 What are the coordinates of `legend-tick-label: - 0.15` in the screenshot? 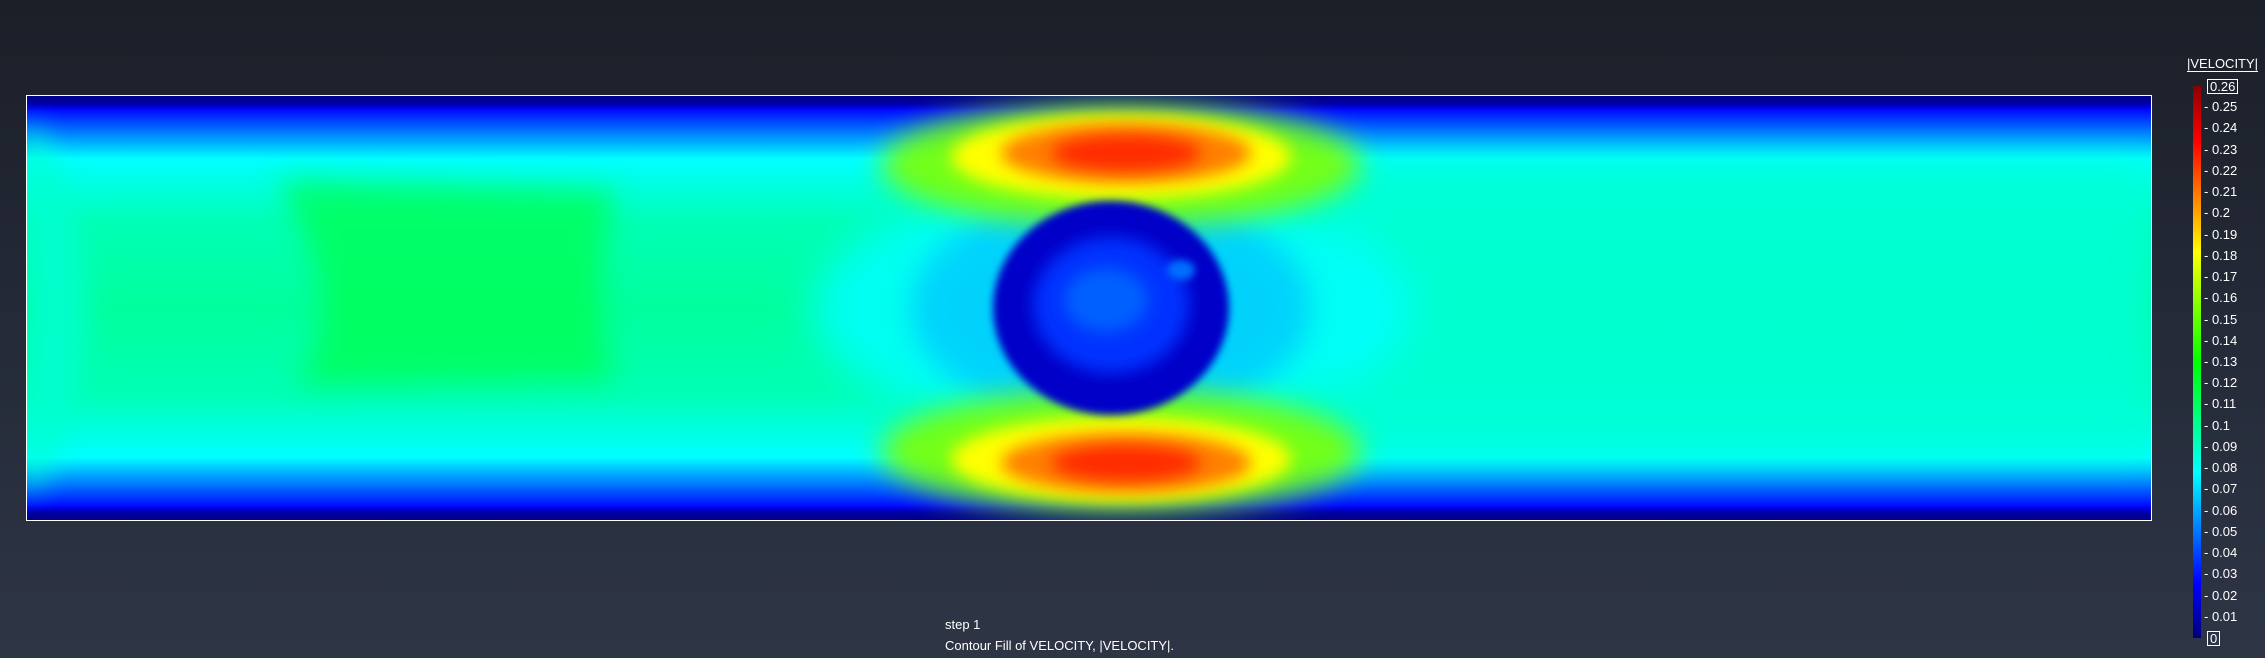 It's located at (2221, 319).